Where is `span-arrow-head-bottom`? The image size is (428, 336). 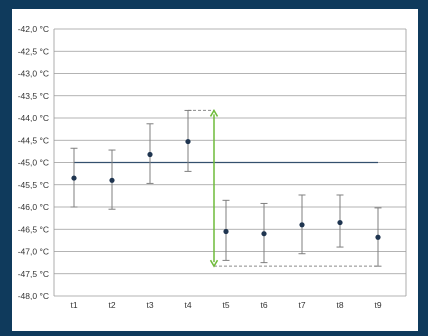
span-arrow-head-bottom is located at coordinates (214, 263).